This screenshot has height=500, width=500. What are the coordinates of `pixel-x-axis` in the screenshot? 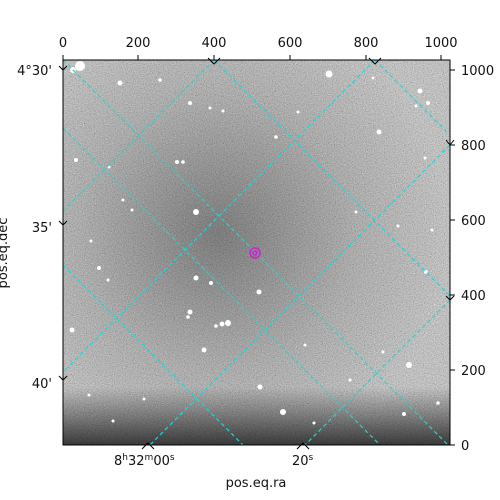 It's located at (252, 57).